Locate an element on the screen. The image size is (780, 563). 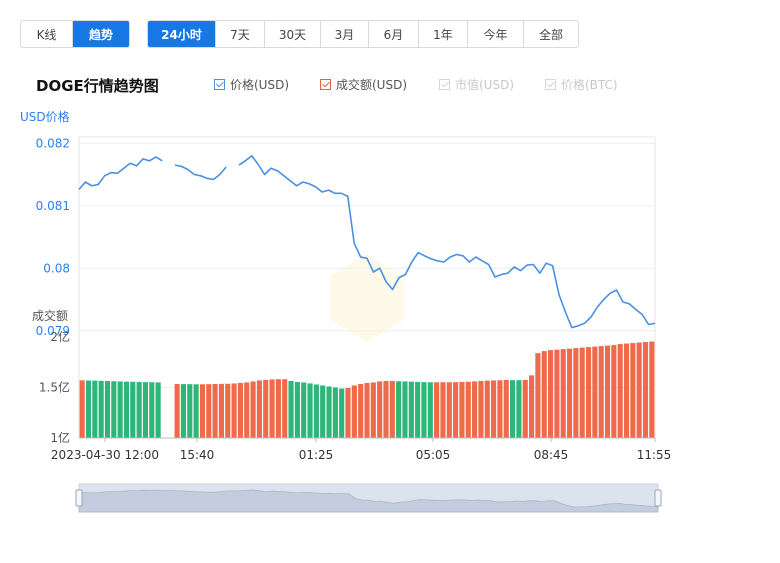
x-tick-label: 05:05 is located at coordinates (433, 455).